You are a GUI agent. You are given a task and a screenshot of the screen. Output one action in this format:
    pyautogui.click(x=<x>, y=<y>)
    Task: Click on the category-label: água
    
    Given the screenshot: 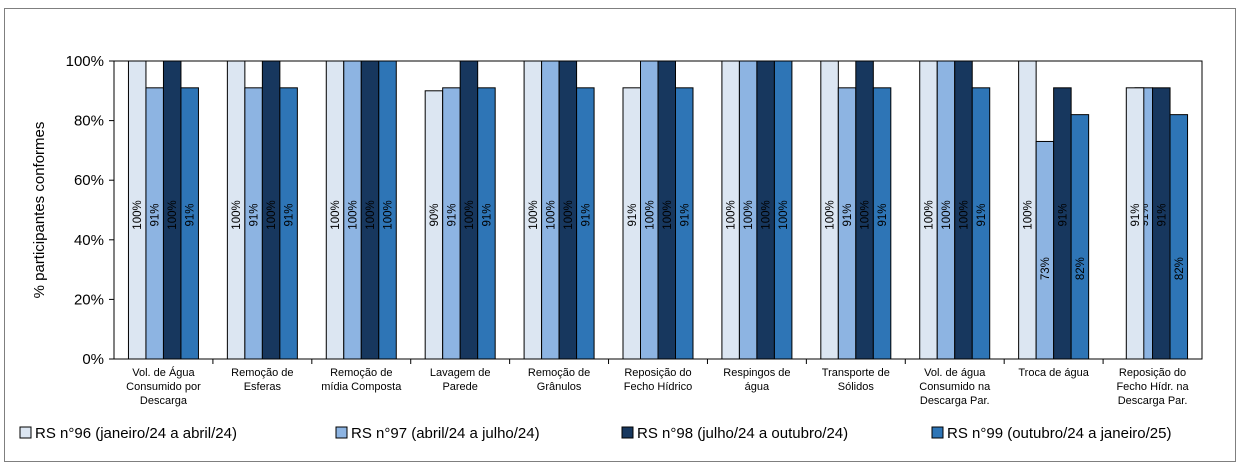 What is the action you would take?
    pyautogui.click(x=757, y=387)
    